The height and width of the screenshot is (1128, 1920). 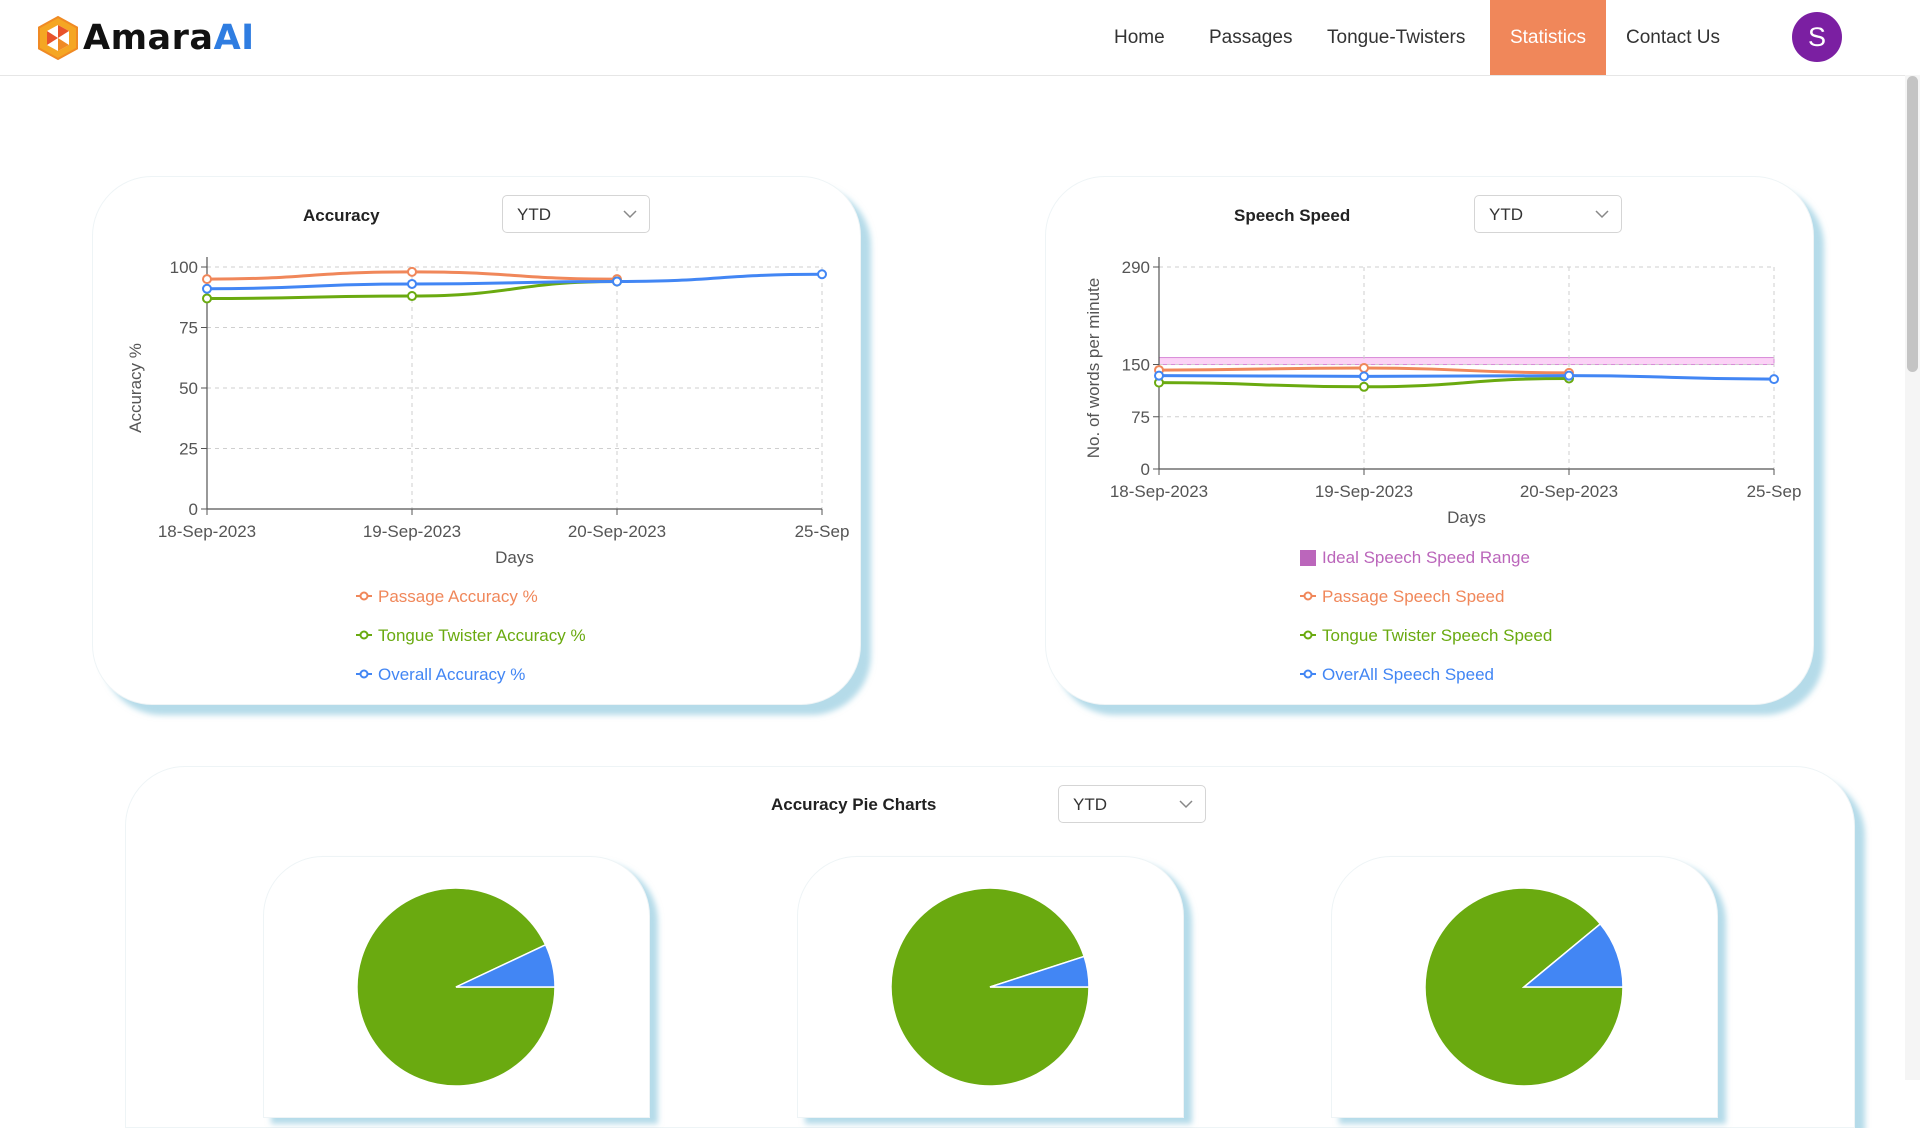 What do you see at coordinates (1136, 365) in the screenshot?
I see `y-tick-label: 150` at bounding box center [1136, 365].